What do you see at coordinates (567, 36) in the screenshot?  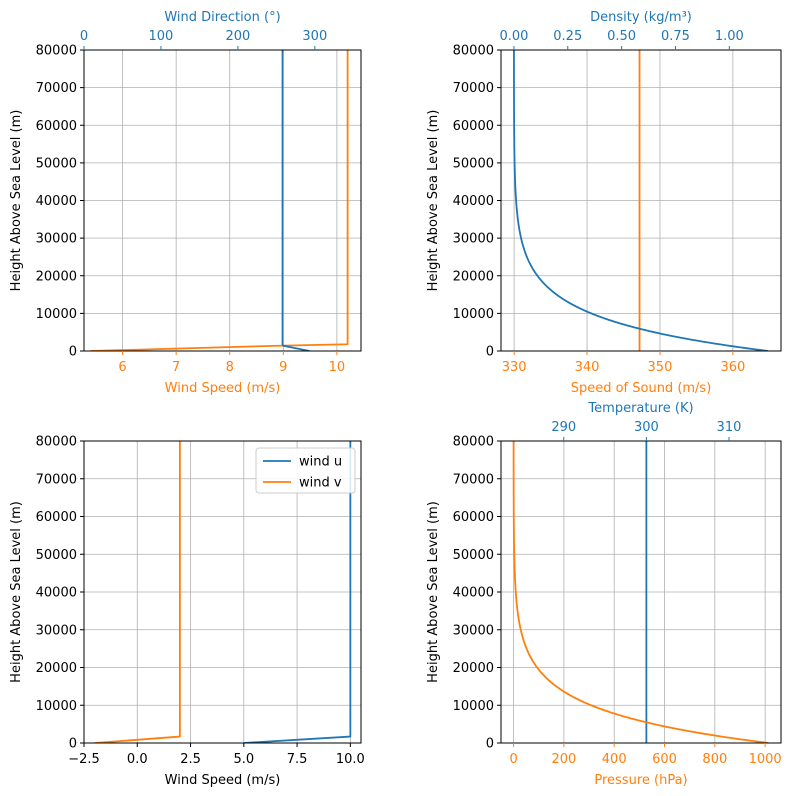 I see `top-tick-label: 0.25` at bounding box center [567, 36].